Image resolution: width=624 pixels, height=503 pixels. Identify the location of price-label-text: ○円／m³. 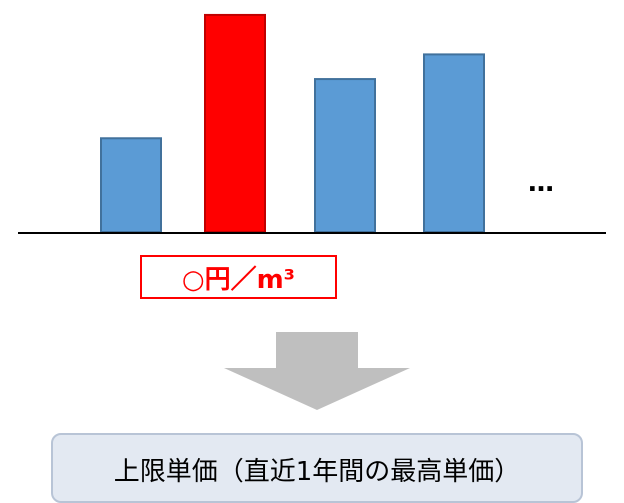
(238, 279).